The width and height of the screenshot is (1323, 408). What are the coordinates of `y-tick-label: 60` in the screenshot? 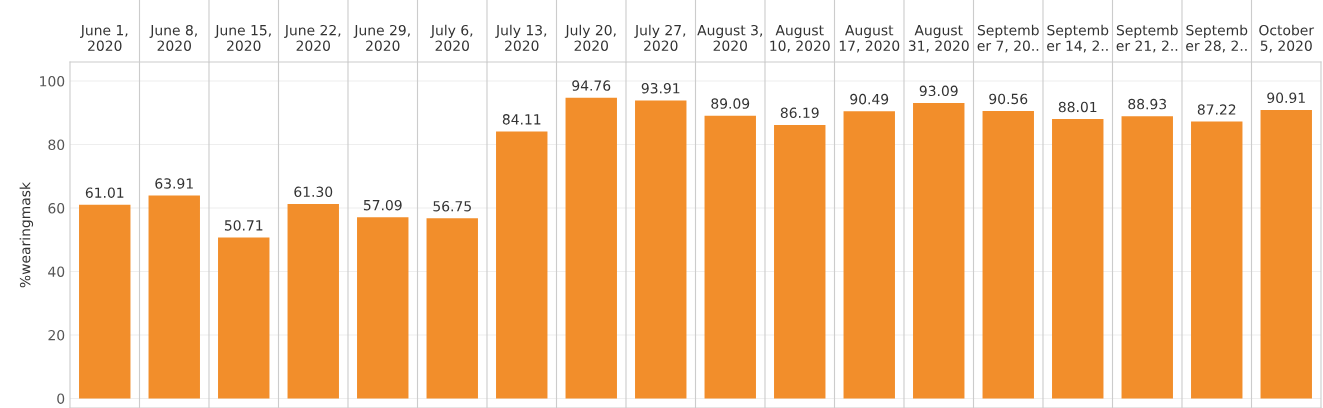 It's located at (56, 208).